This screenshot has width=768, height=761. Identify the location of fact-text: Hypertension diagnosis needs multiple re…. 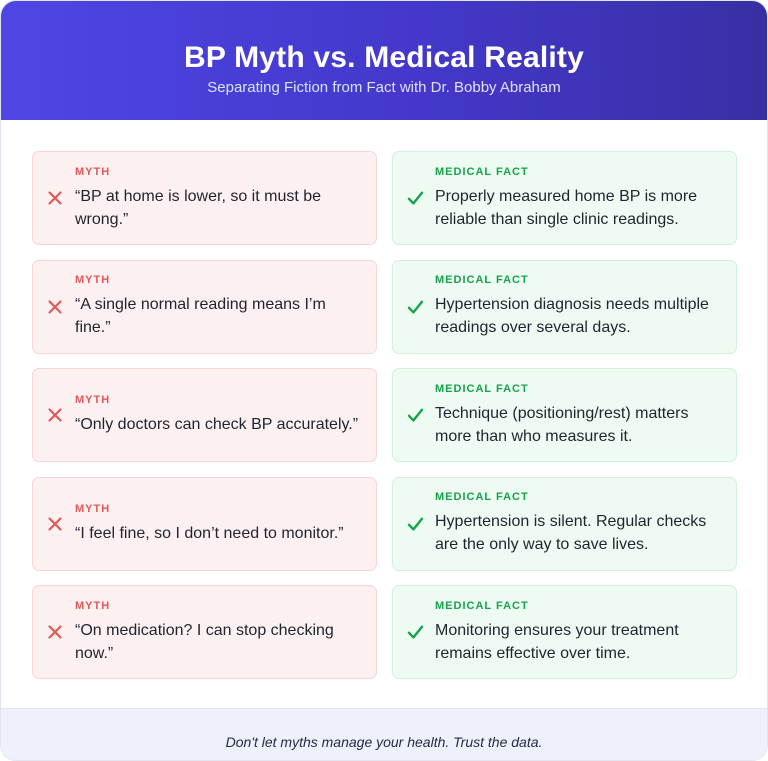
(572, 316).